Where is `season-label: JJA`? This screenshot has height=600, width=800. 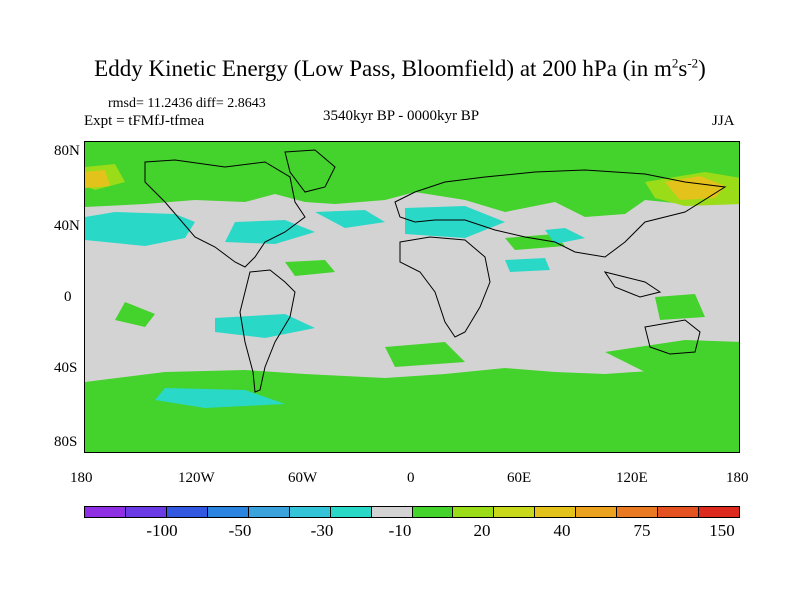 season-label: JJA is located at coordinates (723, 121).